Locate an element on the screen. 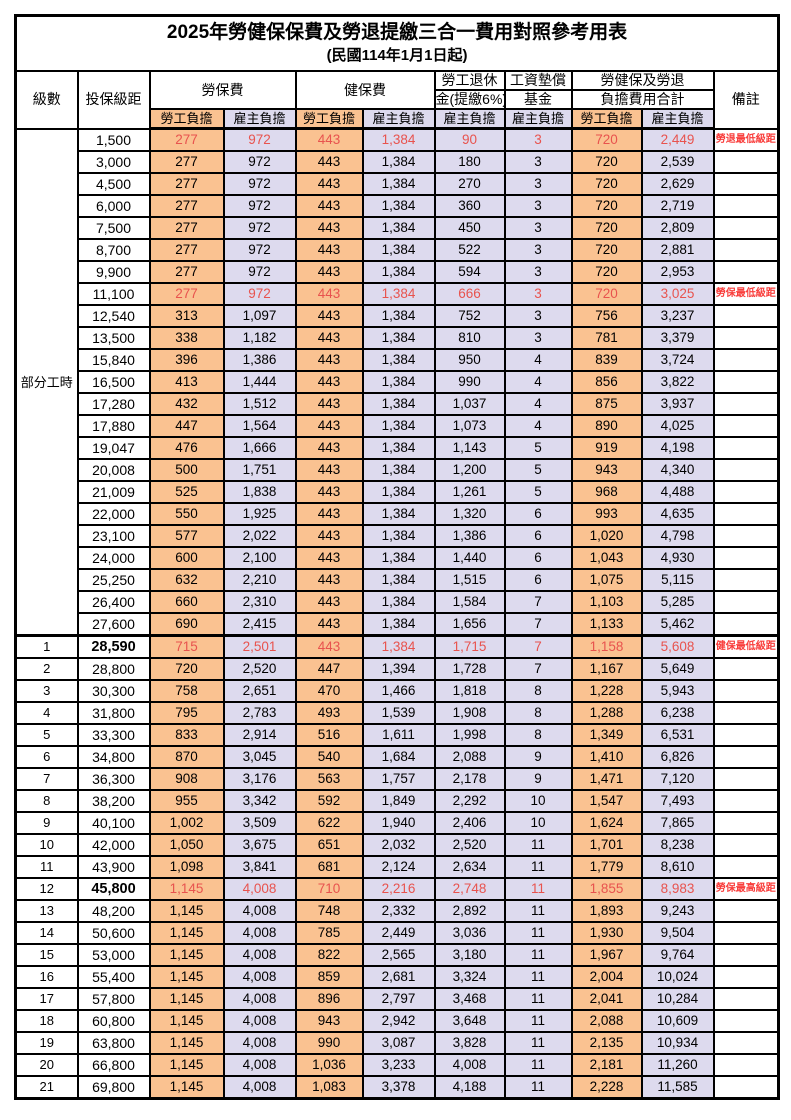 This screenshot has height=1120, width=791. value-cell: 758 is located at coordinates (186, 691).